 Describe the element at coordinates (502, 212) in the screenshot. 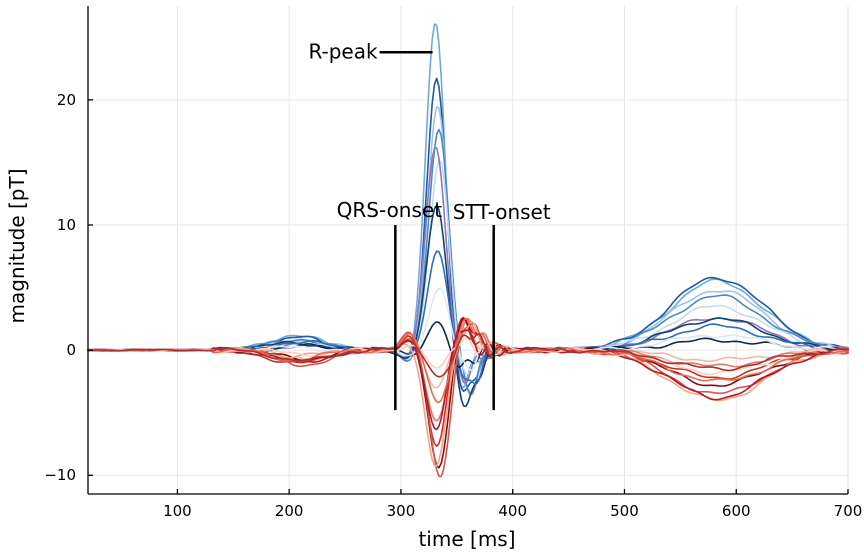

I see `stt-onset-label: STT-onset` at that location.